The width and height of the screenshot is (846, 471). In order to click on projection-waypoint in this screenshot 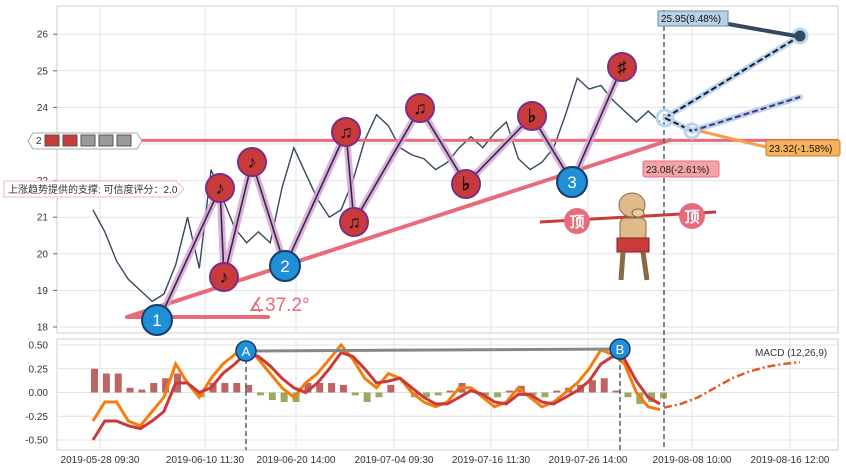, I will do `click(692, 131)`.